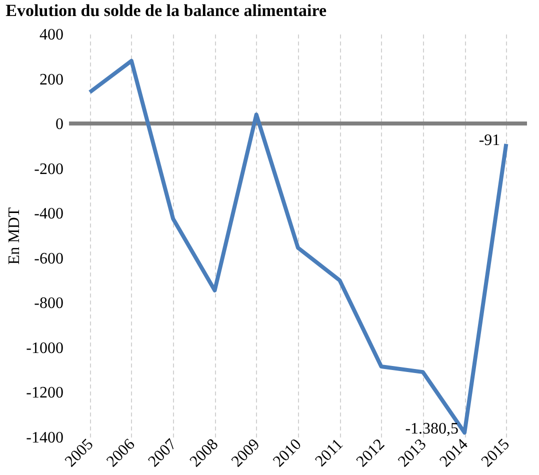  I want to click on y-tick-label: -200, so click(49, 169).